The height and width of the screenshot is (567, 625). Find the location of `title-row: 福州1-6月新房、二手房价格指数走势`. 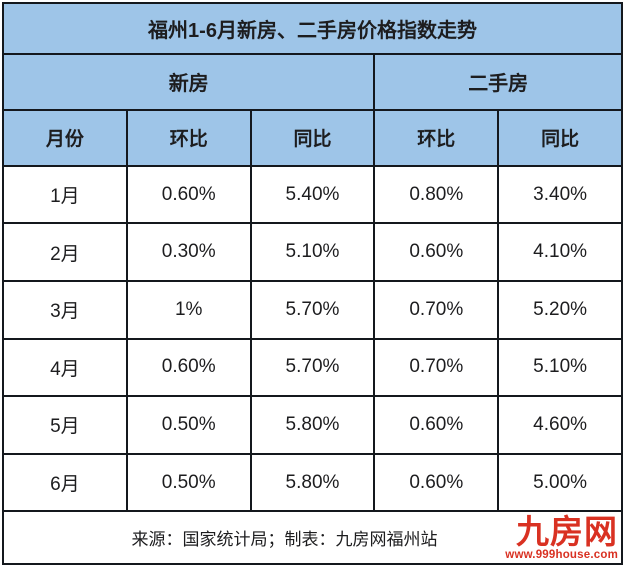

title-row: 福州1-6月新房、二手房价格指数走势 is located at coordinates (312, 28).